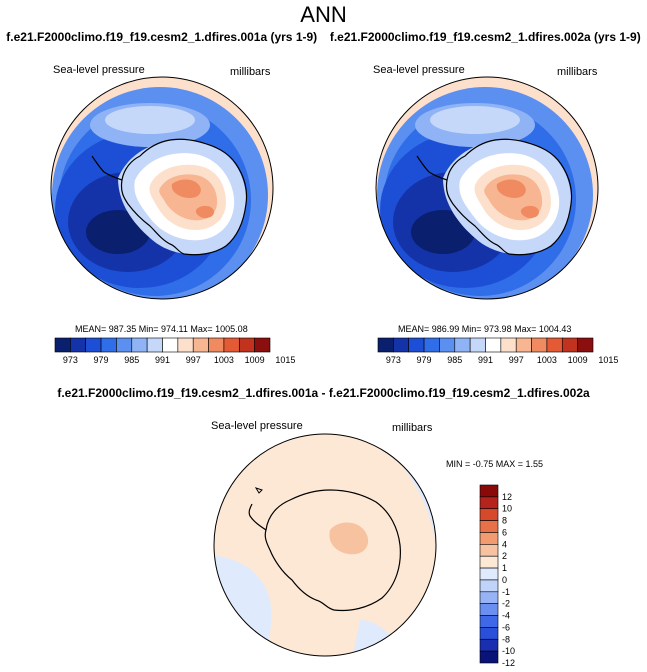 This screenshot has height=672, width=647. I want to click on case1-stats: MEAN= 987.35 Min= 974.11 Max= 1005.08, so click(161, 329).